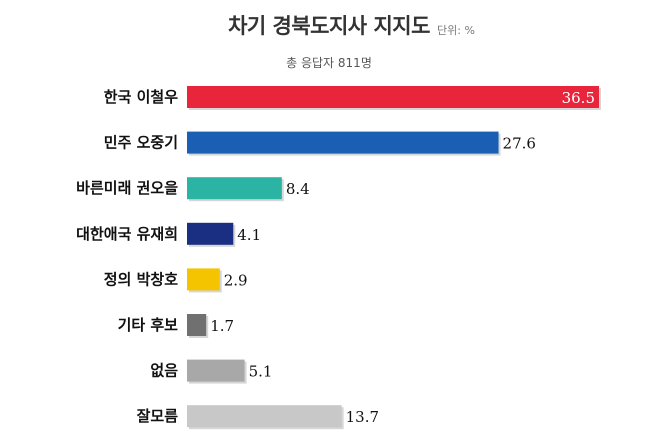 The height and width of the screenshot is (438, 658). What do you see at coordinates (141, 143) in the screenshot?
I see `category-label: 민주 오중기` at bounding box center [141, 143].